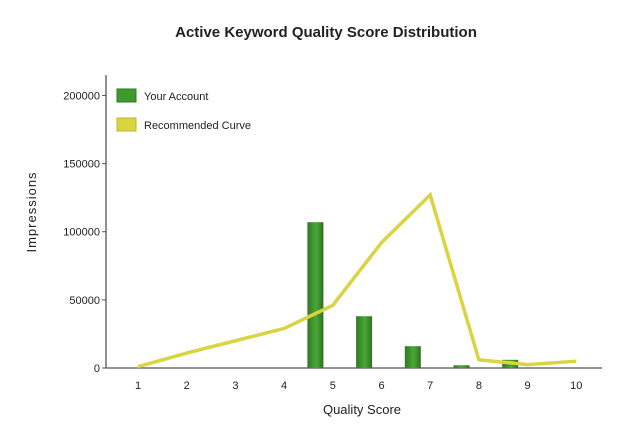 Image resolution: width=637 pixels, height=441 pixels. I want to click on y-axis-title: Impressions, so click(31, 211).